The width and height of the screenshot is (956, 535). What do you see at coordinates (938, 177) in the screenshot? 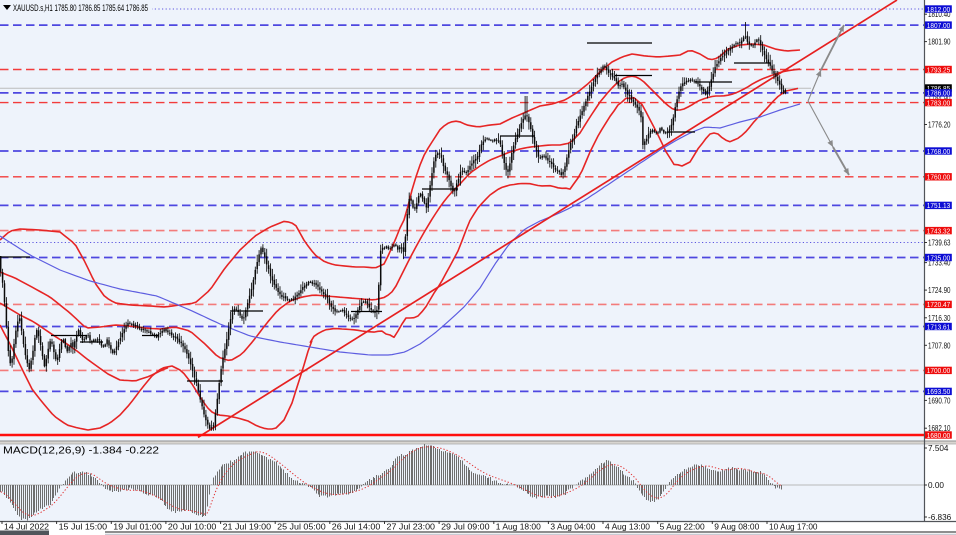
I see `svg-text: 1760.00` at bounding box center [938, 177].